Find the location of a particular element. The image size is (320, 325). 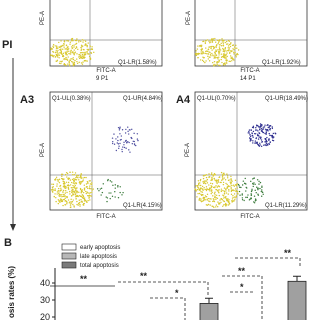

quadrant-label: Q1-LR(1.92%) is located at coordinates (281, 63).